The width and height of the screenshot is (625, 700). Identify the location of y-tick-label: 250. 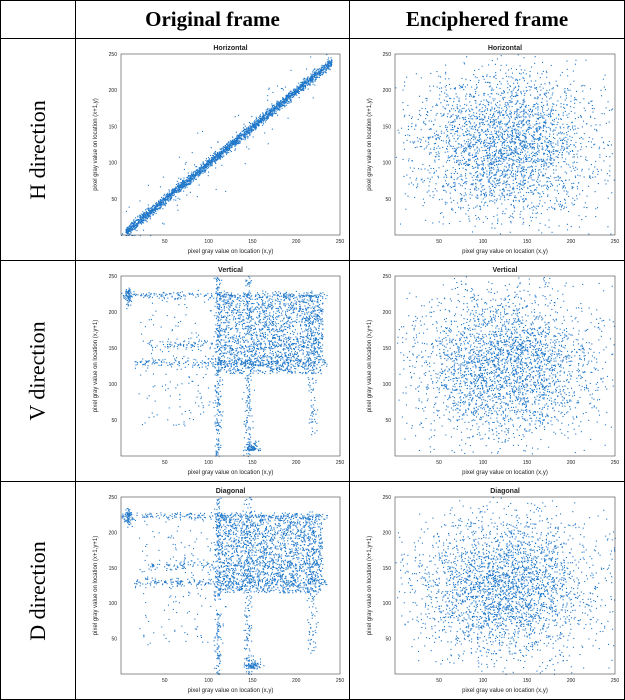
(113, 55).